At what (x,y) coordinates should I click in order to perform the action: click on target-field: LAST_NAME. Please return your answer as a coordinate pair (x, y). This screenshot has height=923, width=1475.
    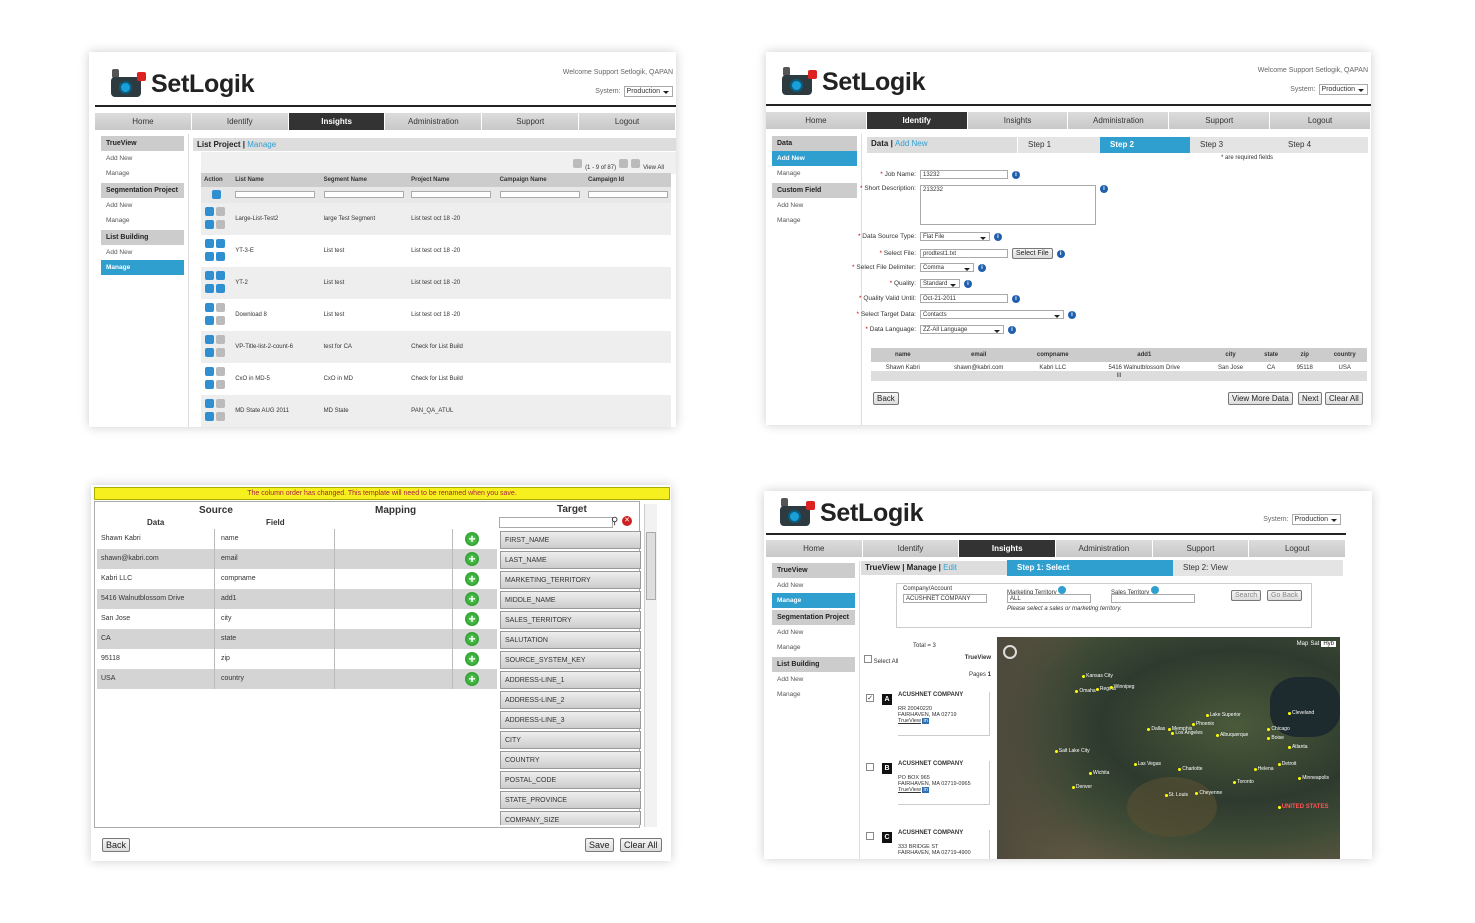
    Looking at the image, I should click on (570, 560).